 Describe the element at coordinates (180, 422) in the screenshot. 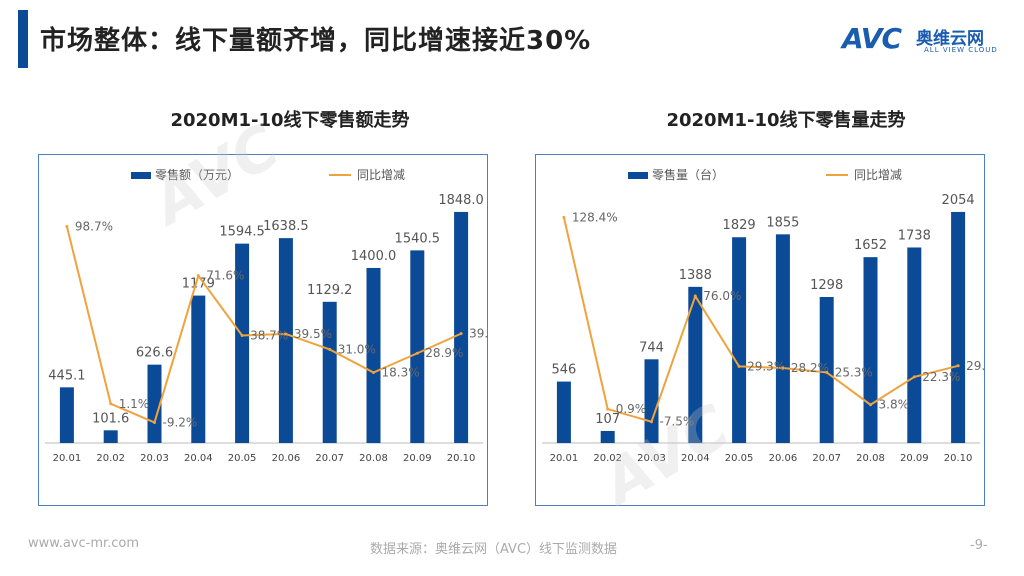

I see `yoy-value-label: -9.2%` at that location.